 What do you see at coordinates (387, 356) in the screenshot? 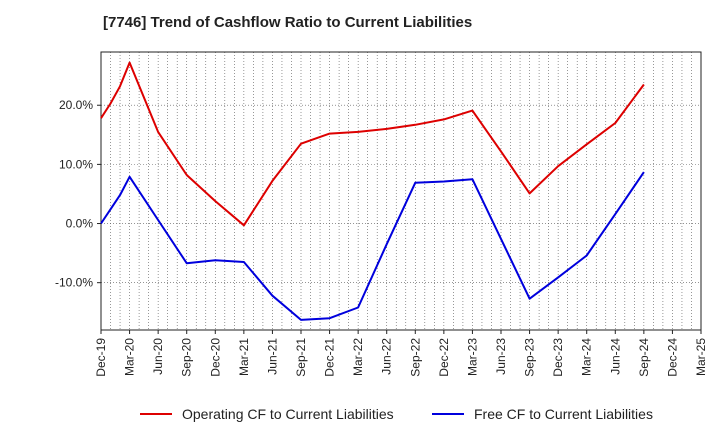
I see `x-tick-label: Jun-22` at bounding box center [387, 356].